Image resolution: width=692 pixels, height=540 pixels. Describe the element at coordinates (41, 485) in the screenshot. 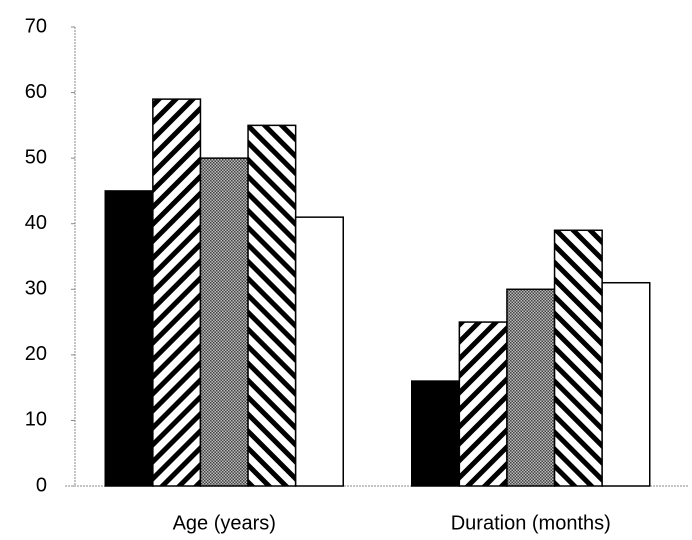

I see `y-tick-label: 0` at that location.